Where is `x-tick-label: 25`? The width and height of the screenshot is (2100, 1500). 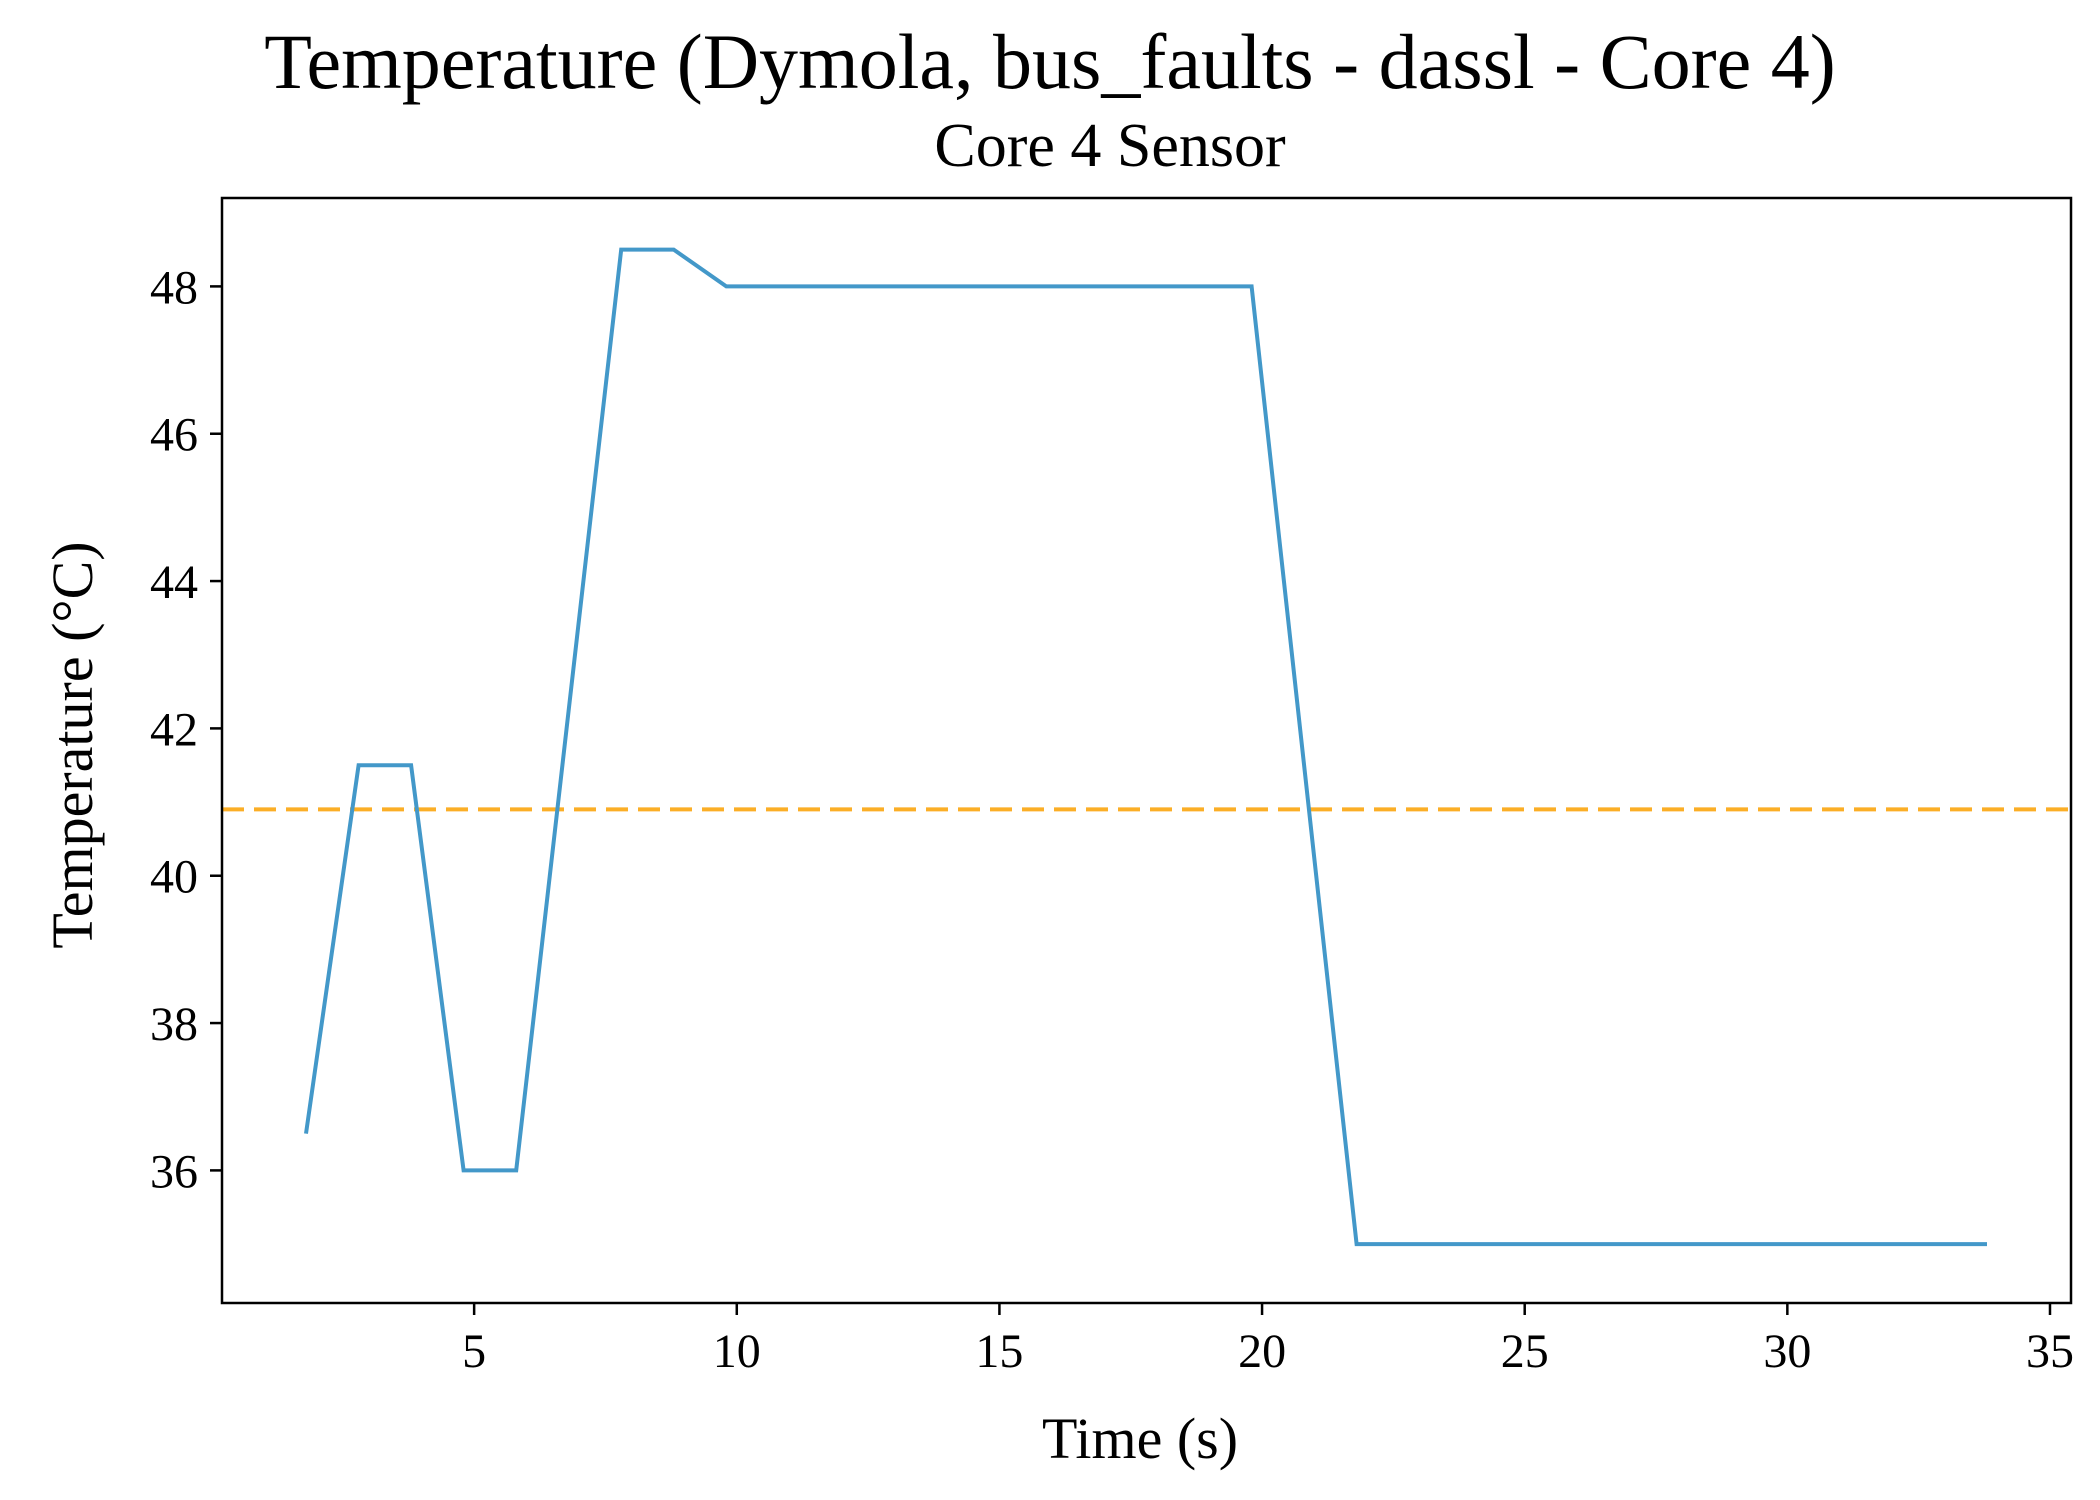
x-tick-label: 25 is located at coordinates (1525, 1351).